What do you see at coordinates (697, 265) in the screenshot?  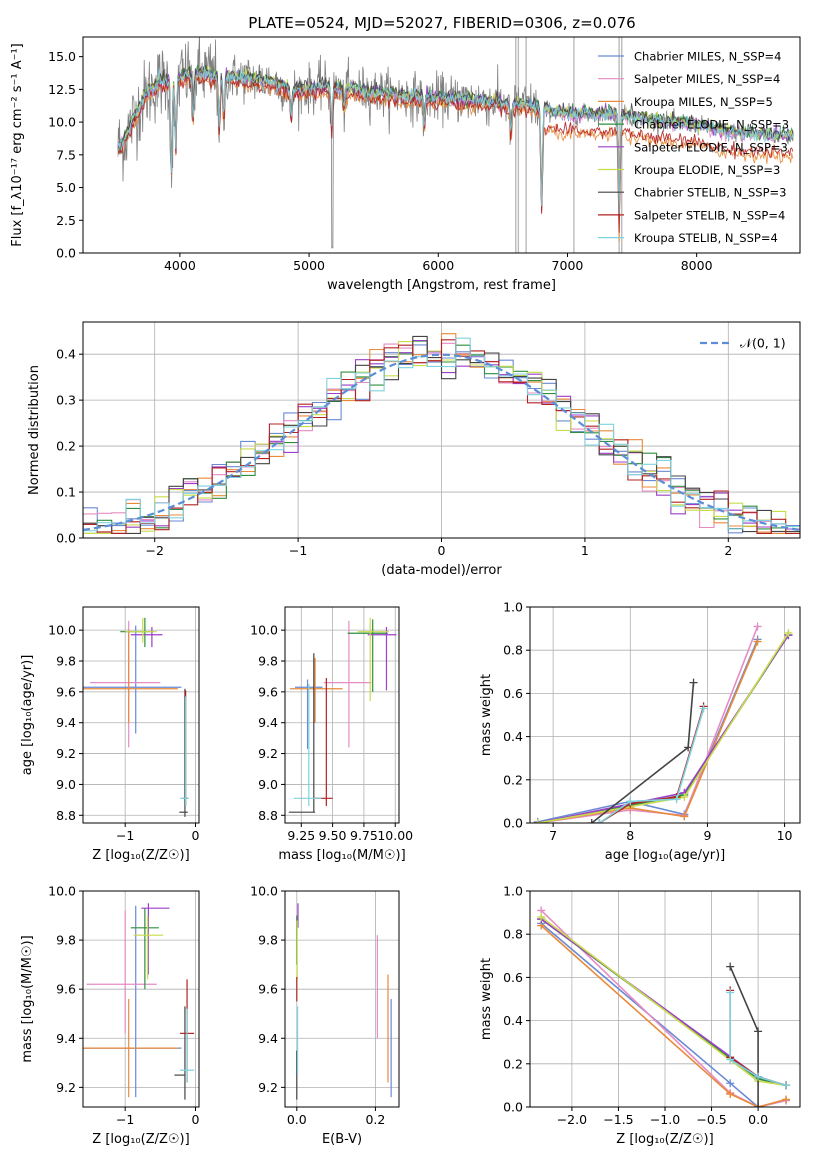 I see `x-tick-label: 8000` at bounding box center [697, 265].